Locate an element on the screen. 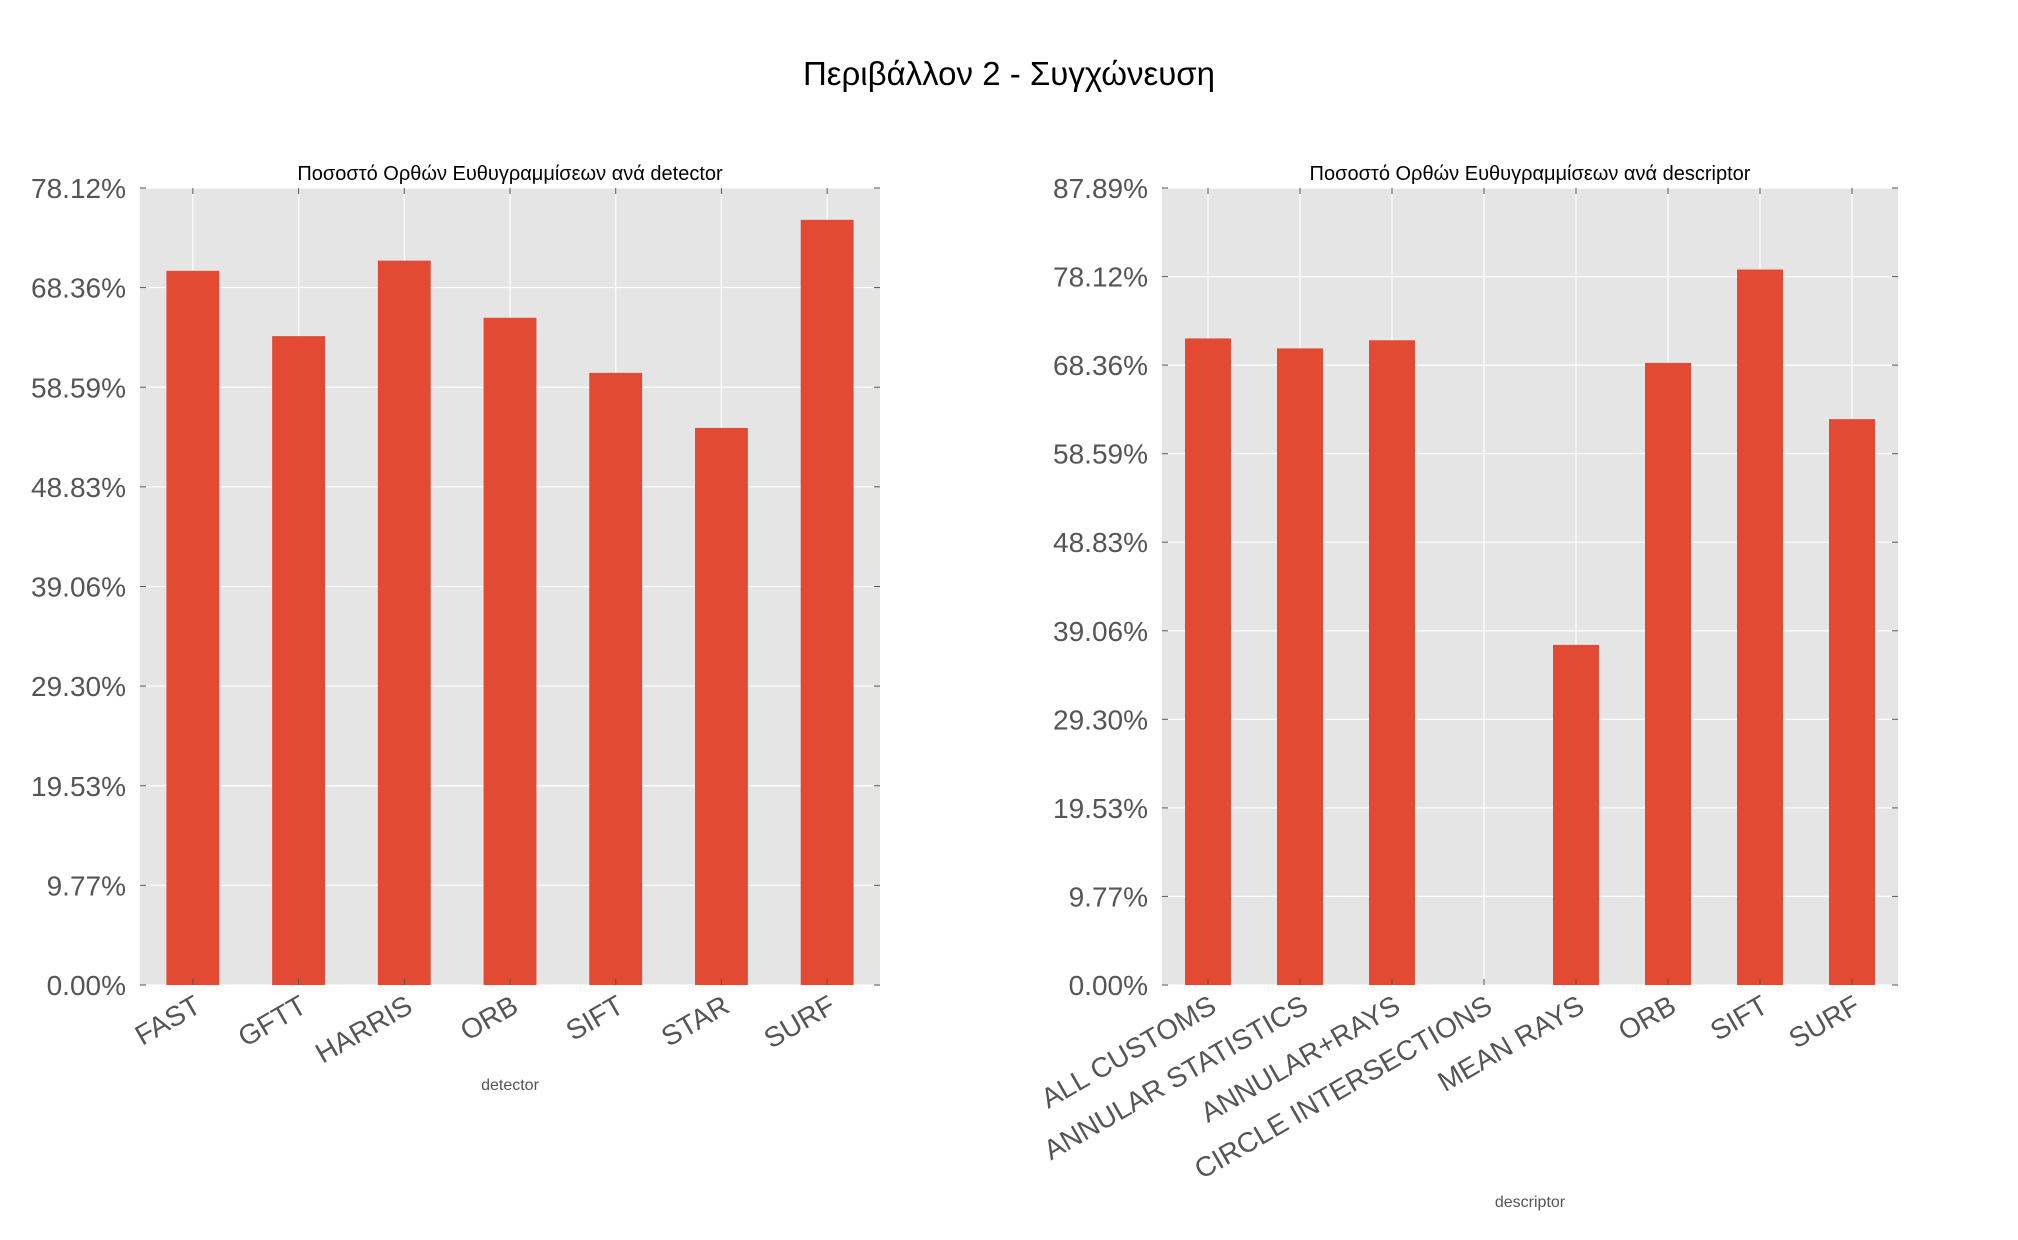  bar-gftt is located at coordinates (298, 660).